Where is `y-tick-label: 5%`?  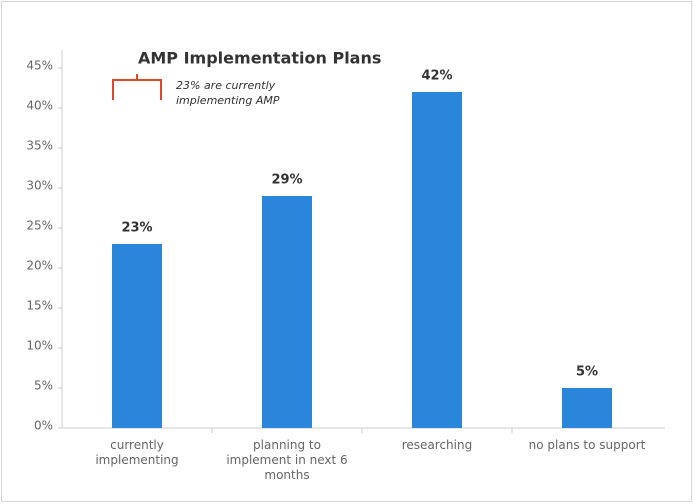 y-tick-label: 5% is located at coordinates (43, 386).